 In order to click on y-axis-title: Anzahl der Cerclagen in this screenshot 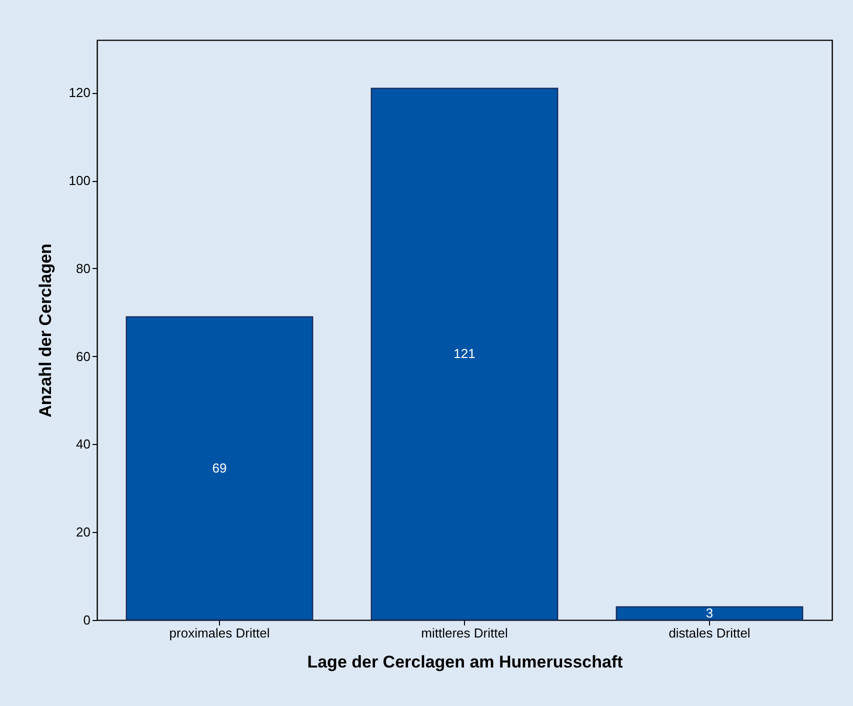, I will do `click(45, 331)`.